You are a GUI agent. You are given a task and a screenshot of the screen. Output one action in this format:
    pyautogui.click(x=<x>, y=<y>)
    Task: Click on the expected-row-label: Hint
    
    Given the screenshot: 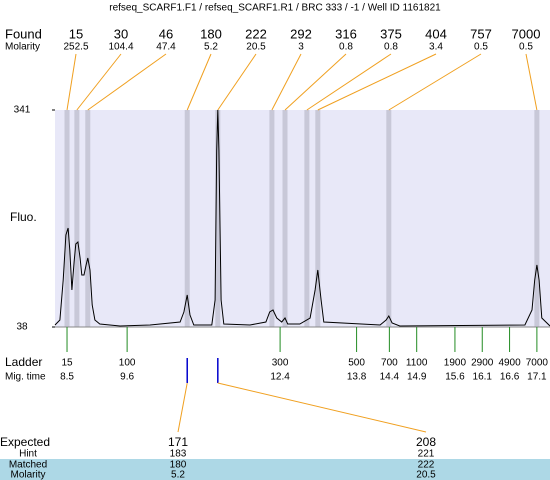 What is the action you would take?
    pyautogui.click(x=28, y=454)
    